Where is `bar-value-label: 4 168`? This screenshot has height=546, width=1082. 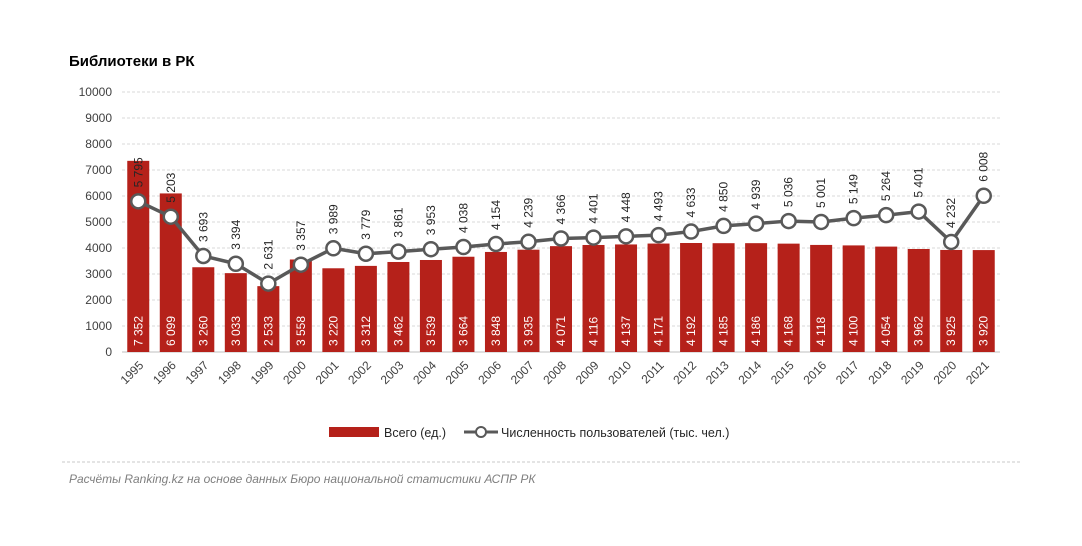 bar-value-label: 4 168 is located at coordinates (789, 331).